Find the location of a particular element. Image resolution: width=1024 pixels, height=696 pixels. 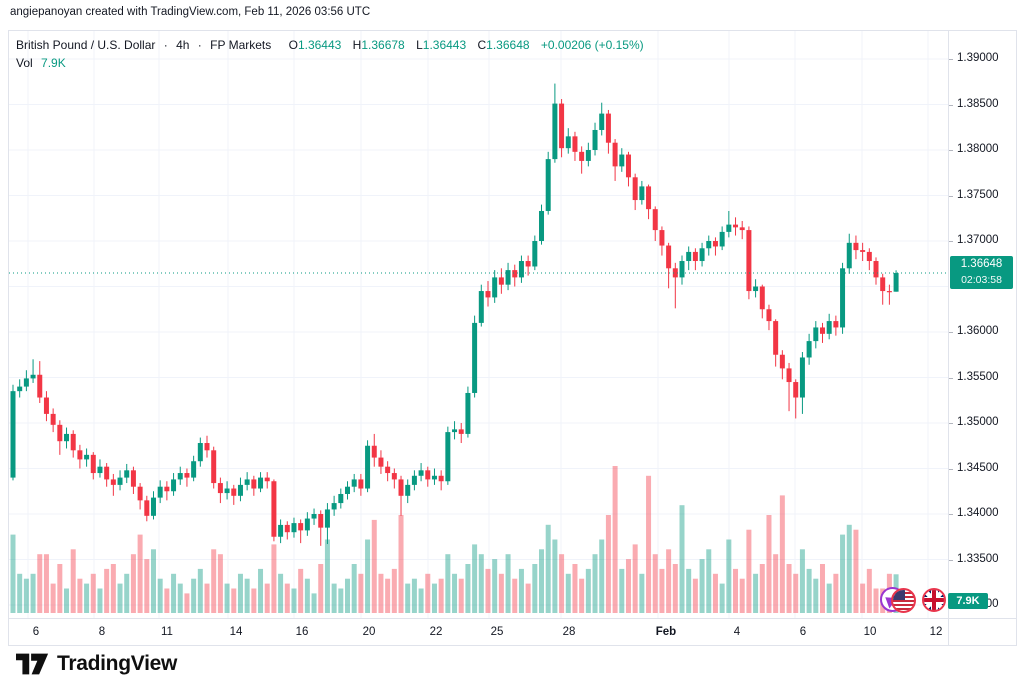

us-flag-canton is located at coordinates (899, 595).